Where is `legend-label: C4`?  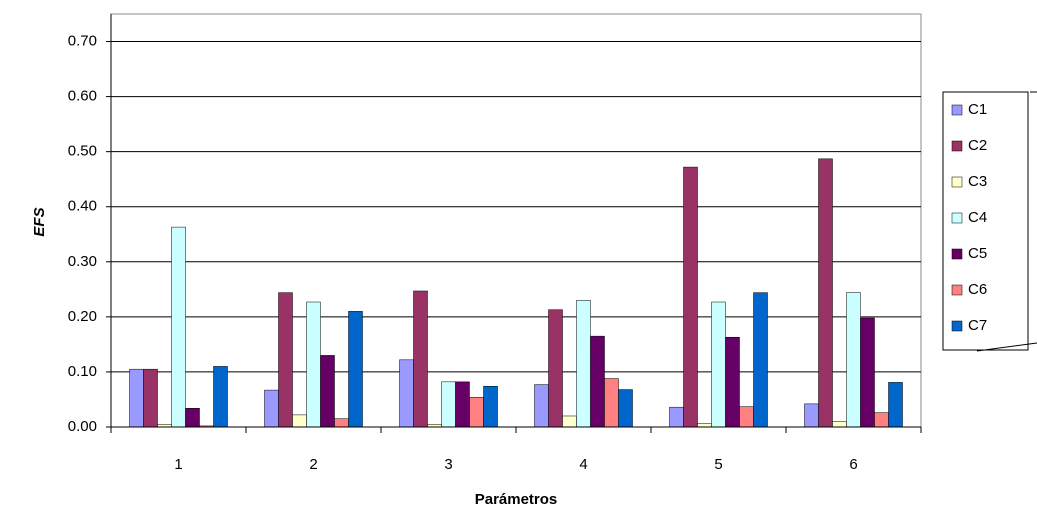 legend-label: C4 is located at coordinates (977, 217).